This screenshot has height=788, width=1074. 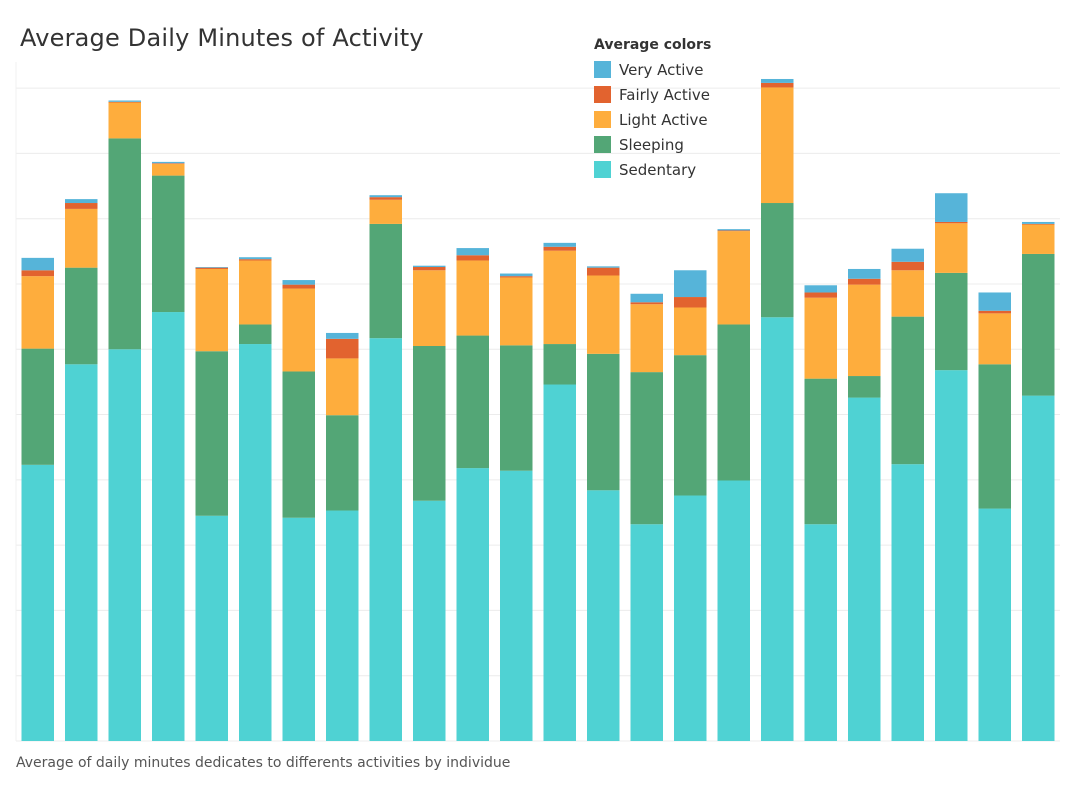 What do you see at coordinates (652, 144) in the screenshot?
I see `legend-item-sleeping: Sleeping` at bounding box center [652, 144].